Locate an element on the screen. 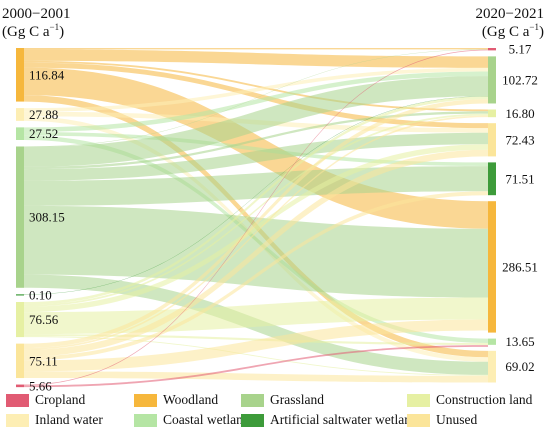  right-node-construction_land is located at coordinates (492, 113).